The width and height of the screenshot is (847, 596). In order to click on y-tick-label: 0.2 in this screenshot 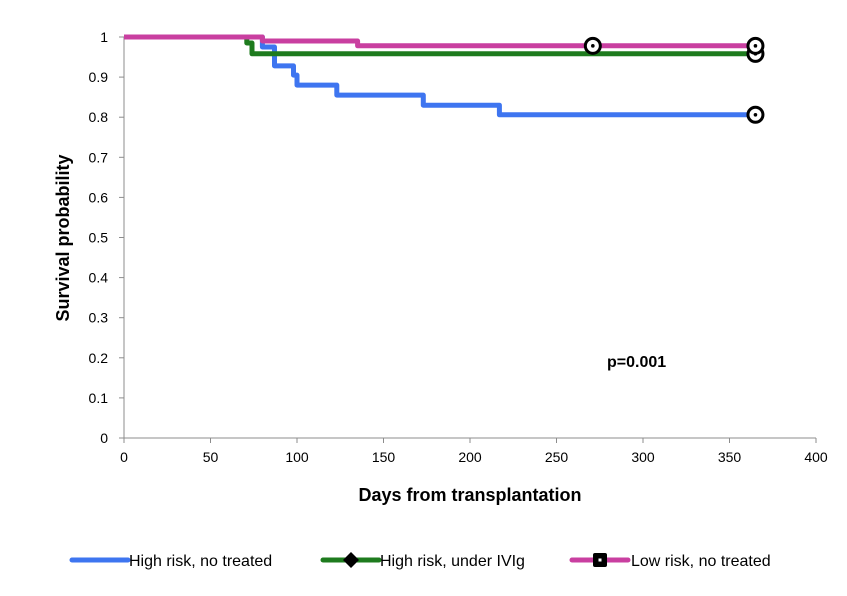, I will do `click(99, 358)`.